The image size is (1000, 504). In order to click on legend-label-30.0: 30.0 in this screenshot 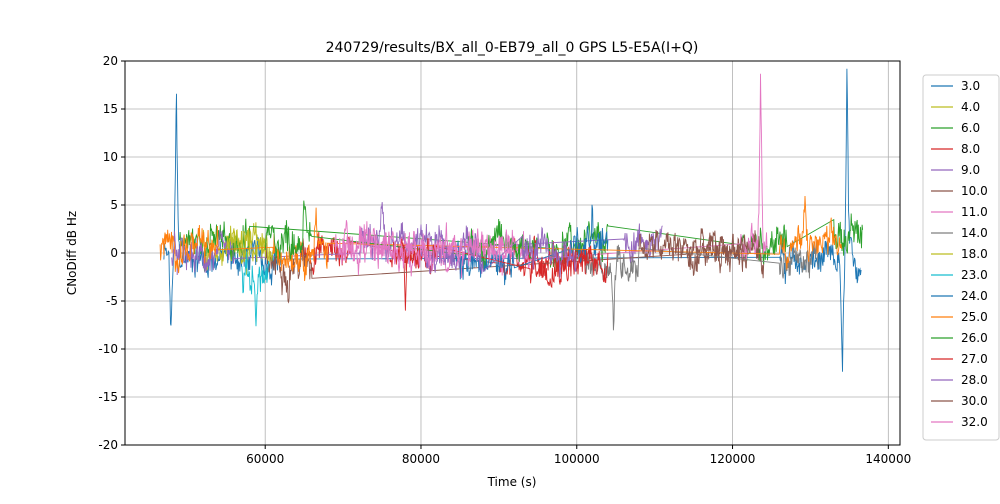, I will do `click(974, 401)`.